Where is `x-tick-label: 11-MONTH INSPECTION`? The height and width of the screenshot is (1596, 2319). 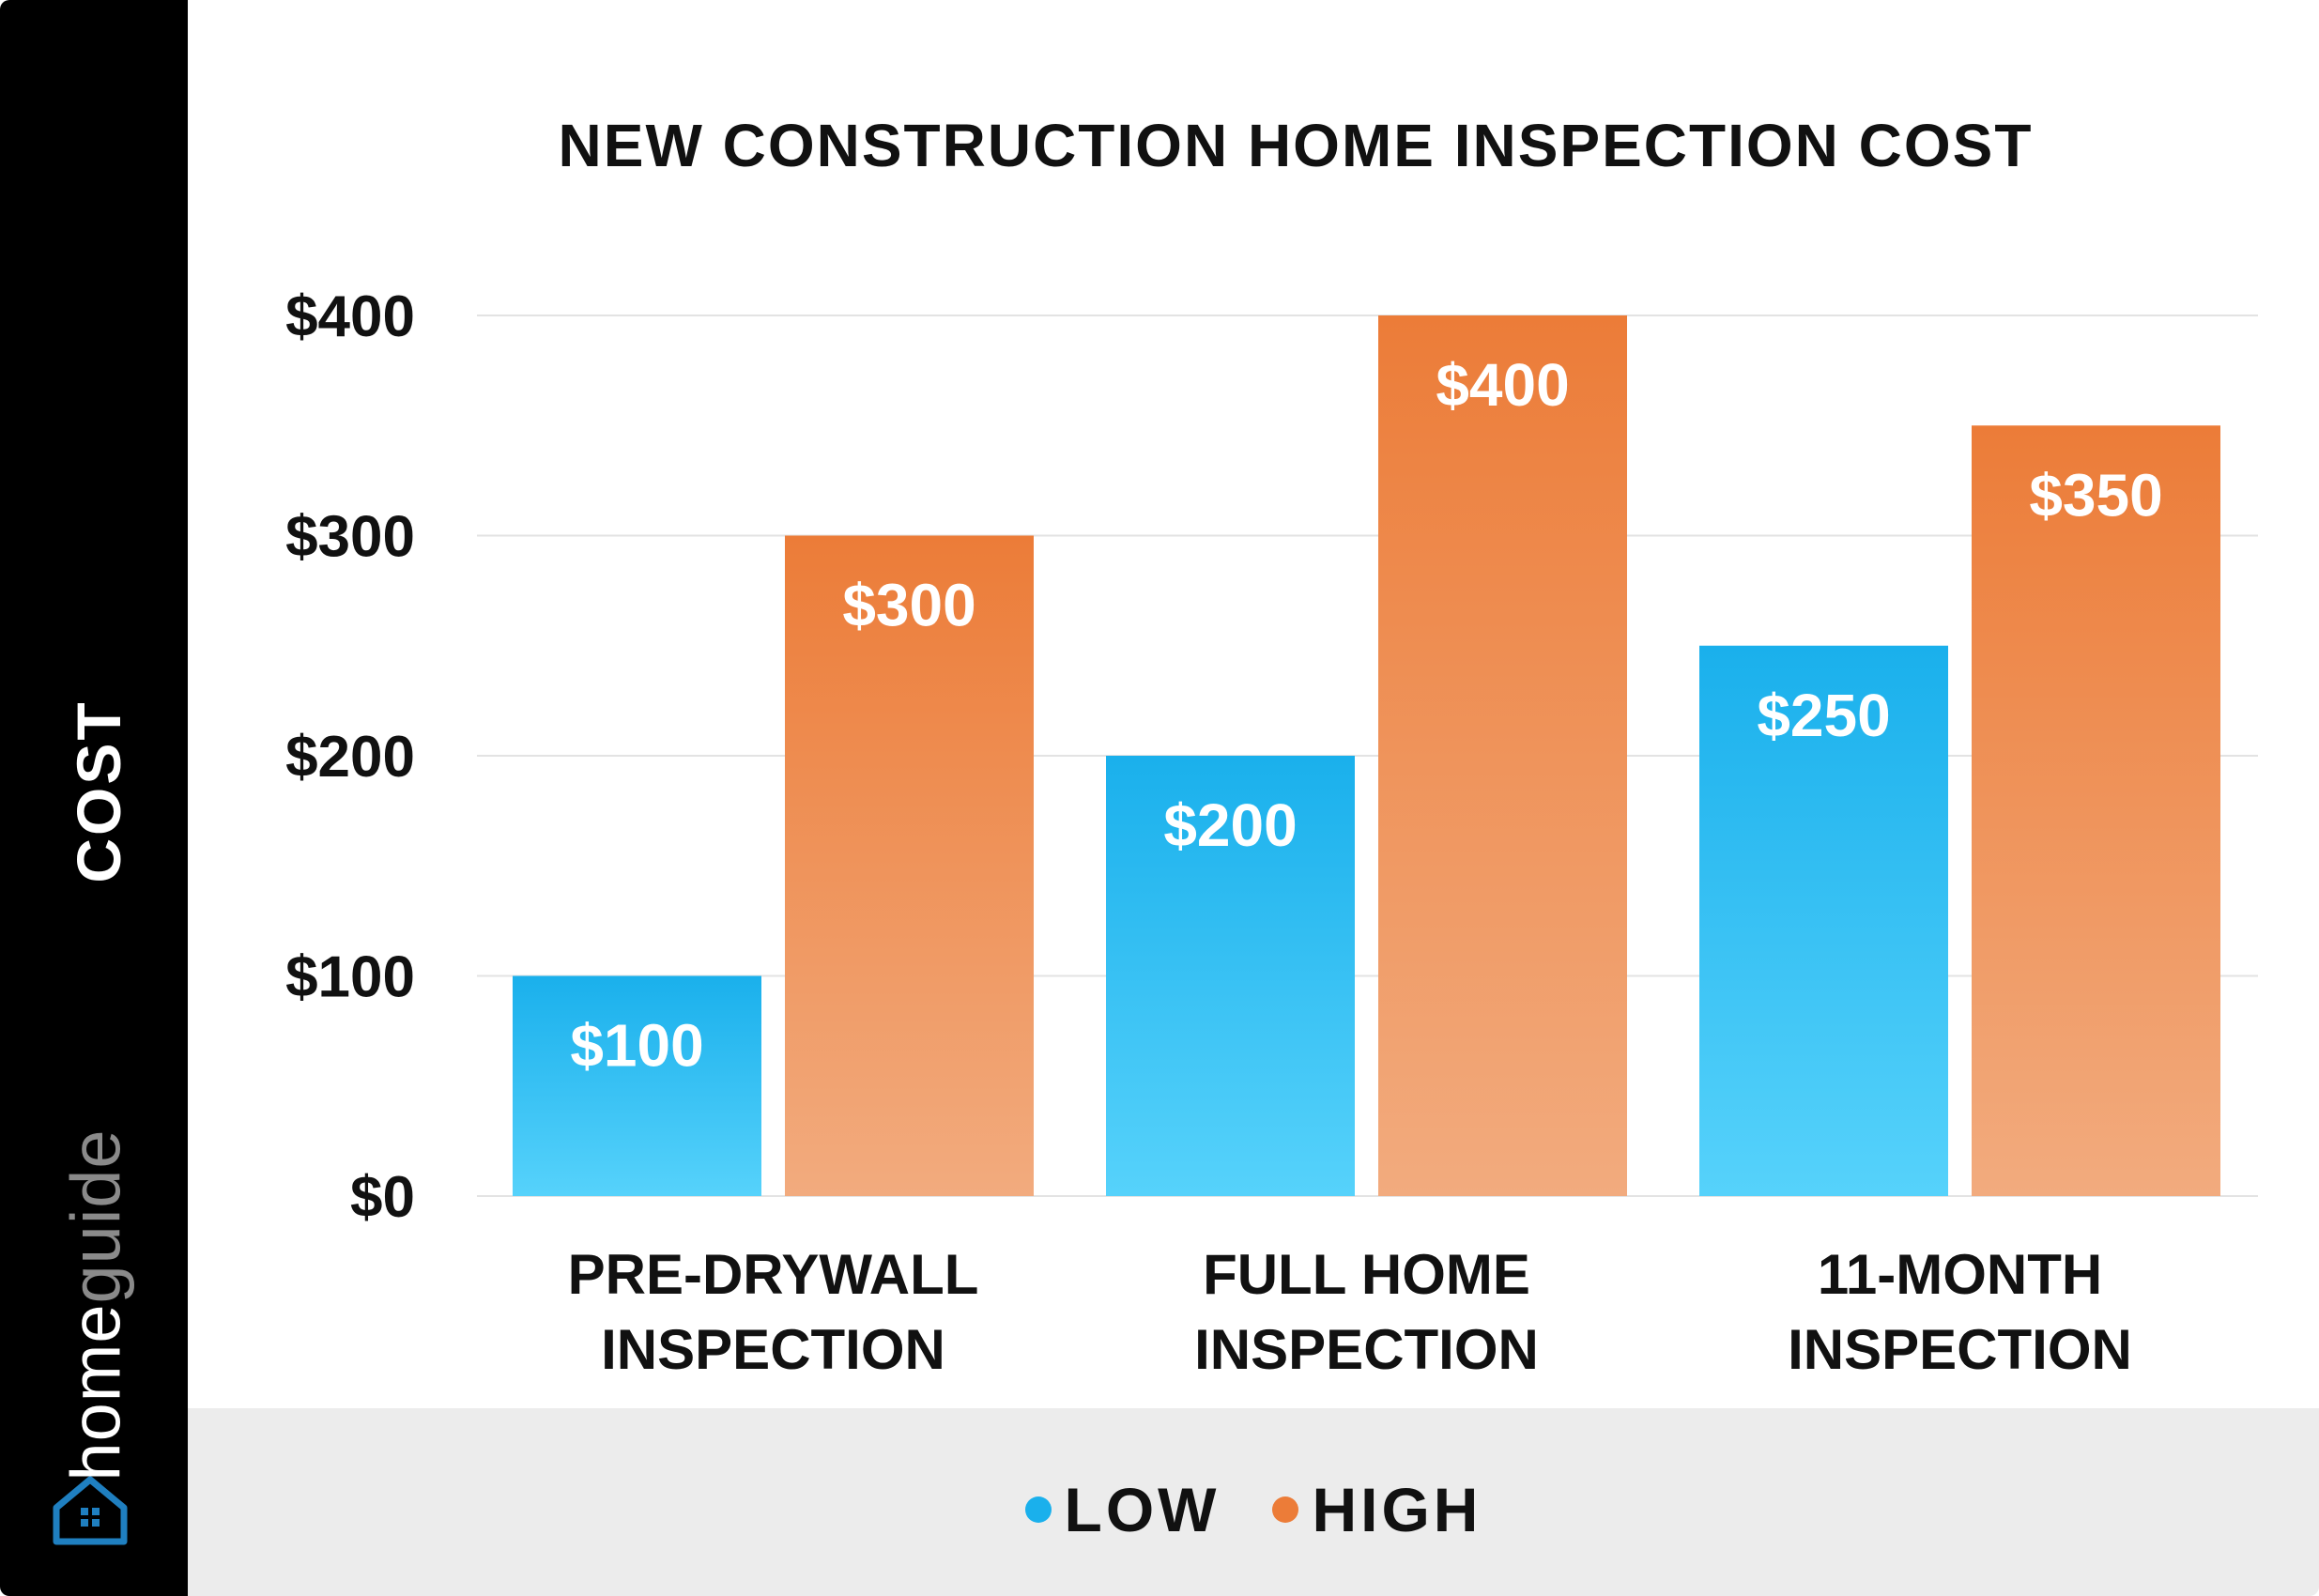 x-tick-label: 11-MONTH INSPECTION is located at coordinates (1960, 1312).